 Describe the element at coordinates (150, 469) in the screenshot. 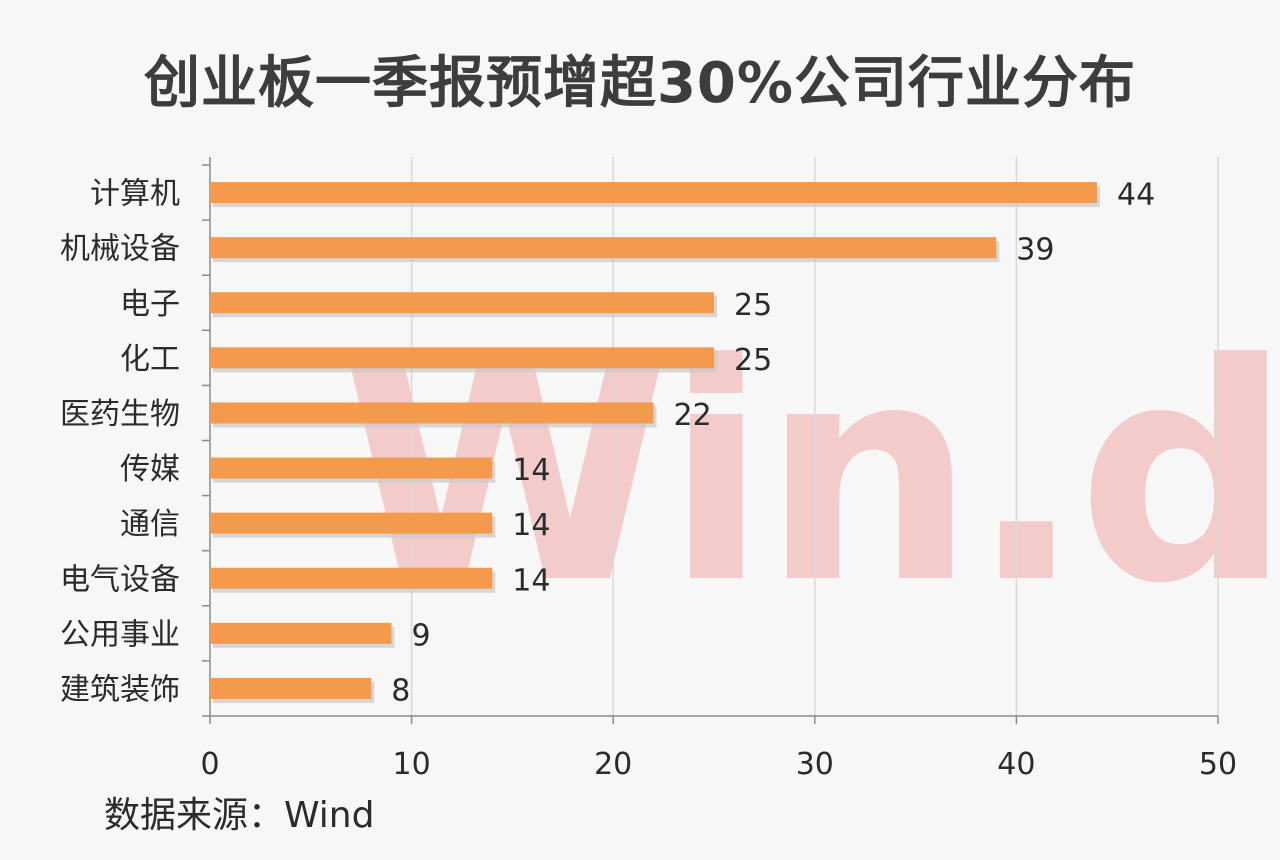

I see `category-label: 传媒` at that location.